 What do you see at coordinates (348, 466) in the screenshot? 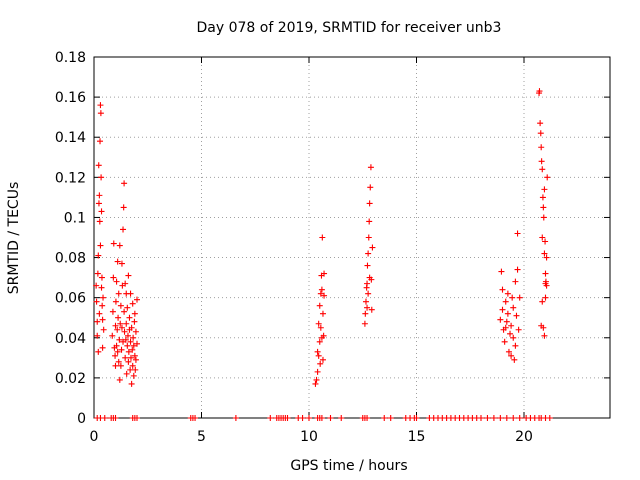
I see `x-axis-label: GPS time / hours` at bounding box center [348, 466].